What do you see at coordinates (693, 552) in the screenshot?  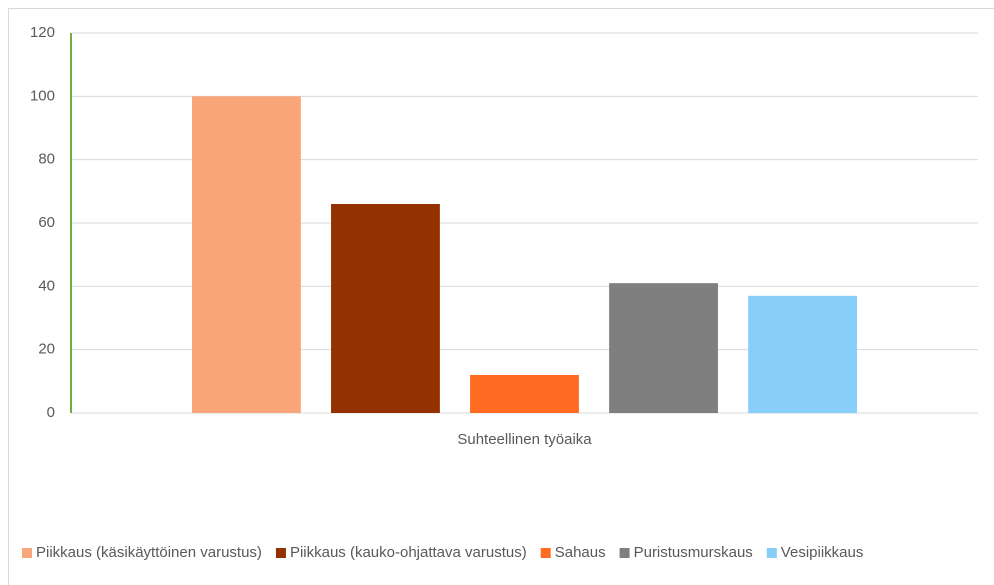 I see `legend-label: Puristusmurskaus` at bounding box center [693, 552].